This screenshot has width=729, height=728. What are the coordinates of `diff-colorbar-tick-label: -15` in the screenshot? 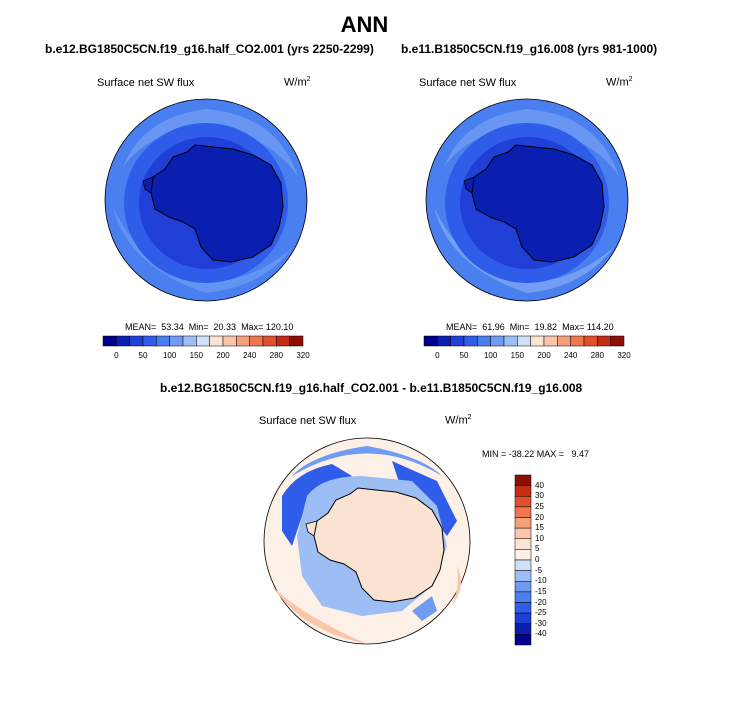 It's located at (541, 591).